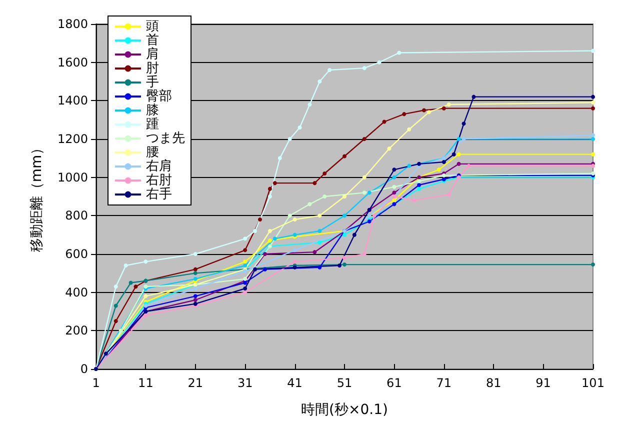  Describe the element at coordinates (72, 62) in the screenshot. I see `y-tick-label: 1600` at that location.